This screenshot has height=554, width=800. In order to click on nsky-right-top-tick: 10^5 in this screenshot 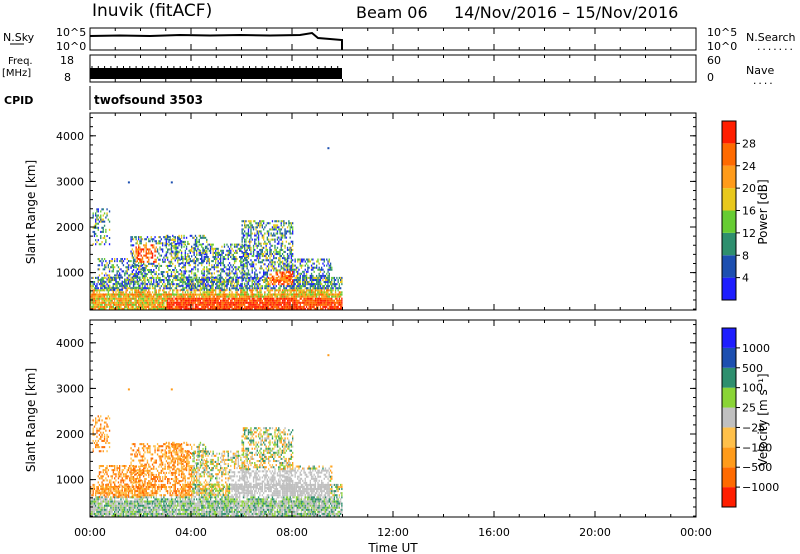, I will do `click(722, 32)`.